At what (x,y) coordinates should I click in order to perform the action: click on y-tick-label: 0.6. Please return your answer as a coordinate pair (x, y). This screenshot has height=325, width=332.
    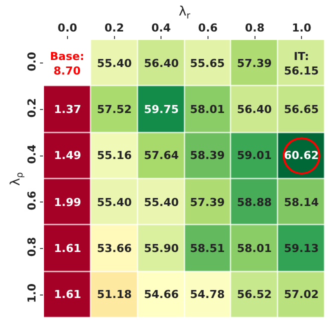
    Looking at the image, I should click on (32, 200).